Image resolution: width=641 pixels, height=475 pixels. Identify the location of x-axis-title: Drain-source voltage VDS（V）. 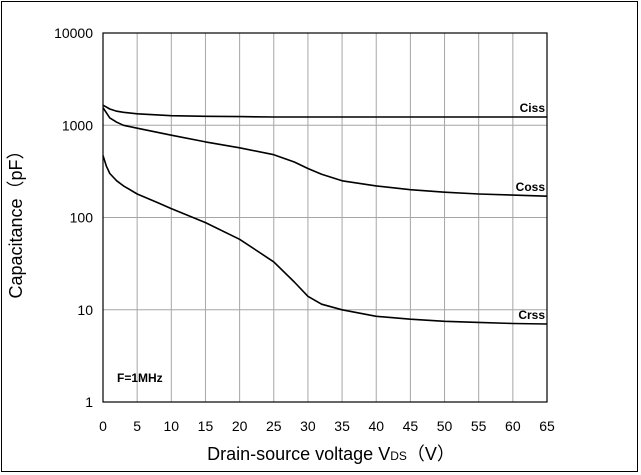
(331, 454).